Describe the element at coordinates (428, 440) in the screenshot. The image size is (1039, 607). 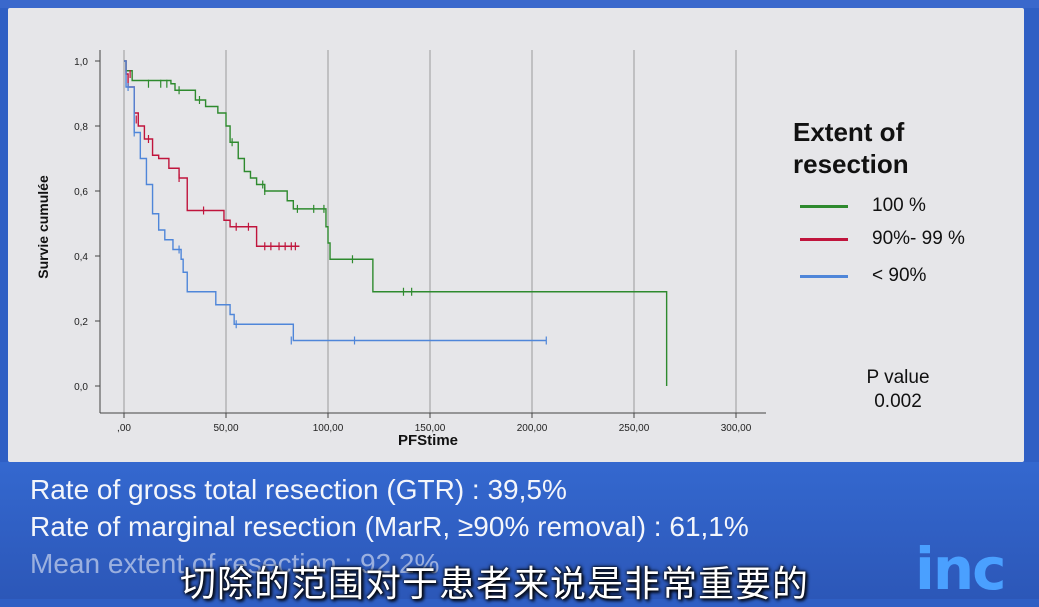
I see `x-axis-label: PFStime` at that location.